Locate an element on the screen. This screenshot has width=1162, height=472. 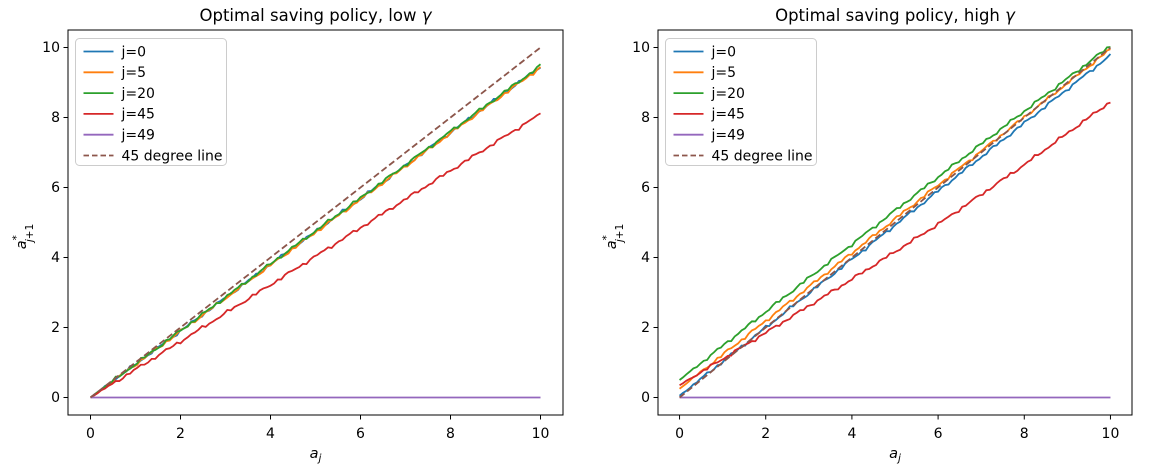
plot-title: Optimal saving policy, high γ is located at coordinates (895, 15).